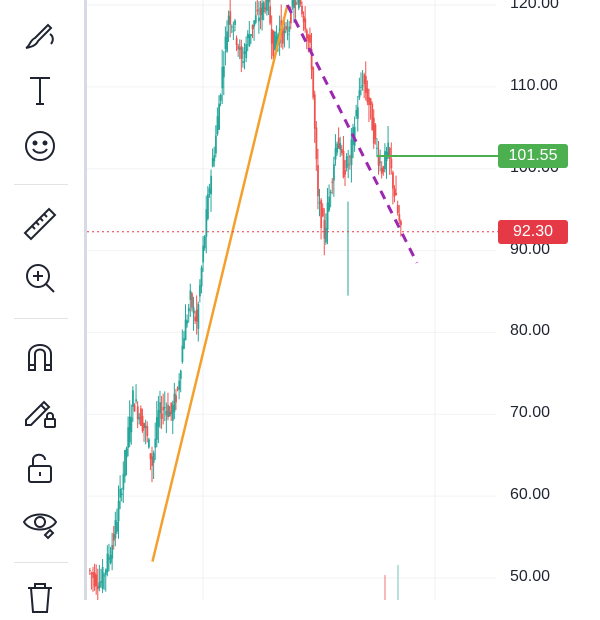 This screenshot has height=620, width=600. What do you see at coordinates (40, 522) in the screenshot?
I see `hide-drawings-icon` at bounding box center [40, 522].